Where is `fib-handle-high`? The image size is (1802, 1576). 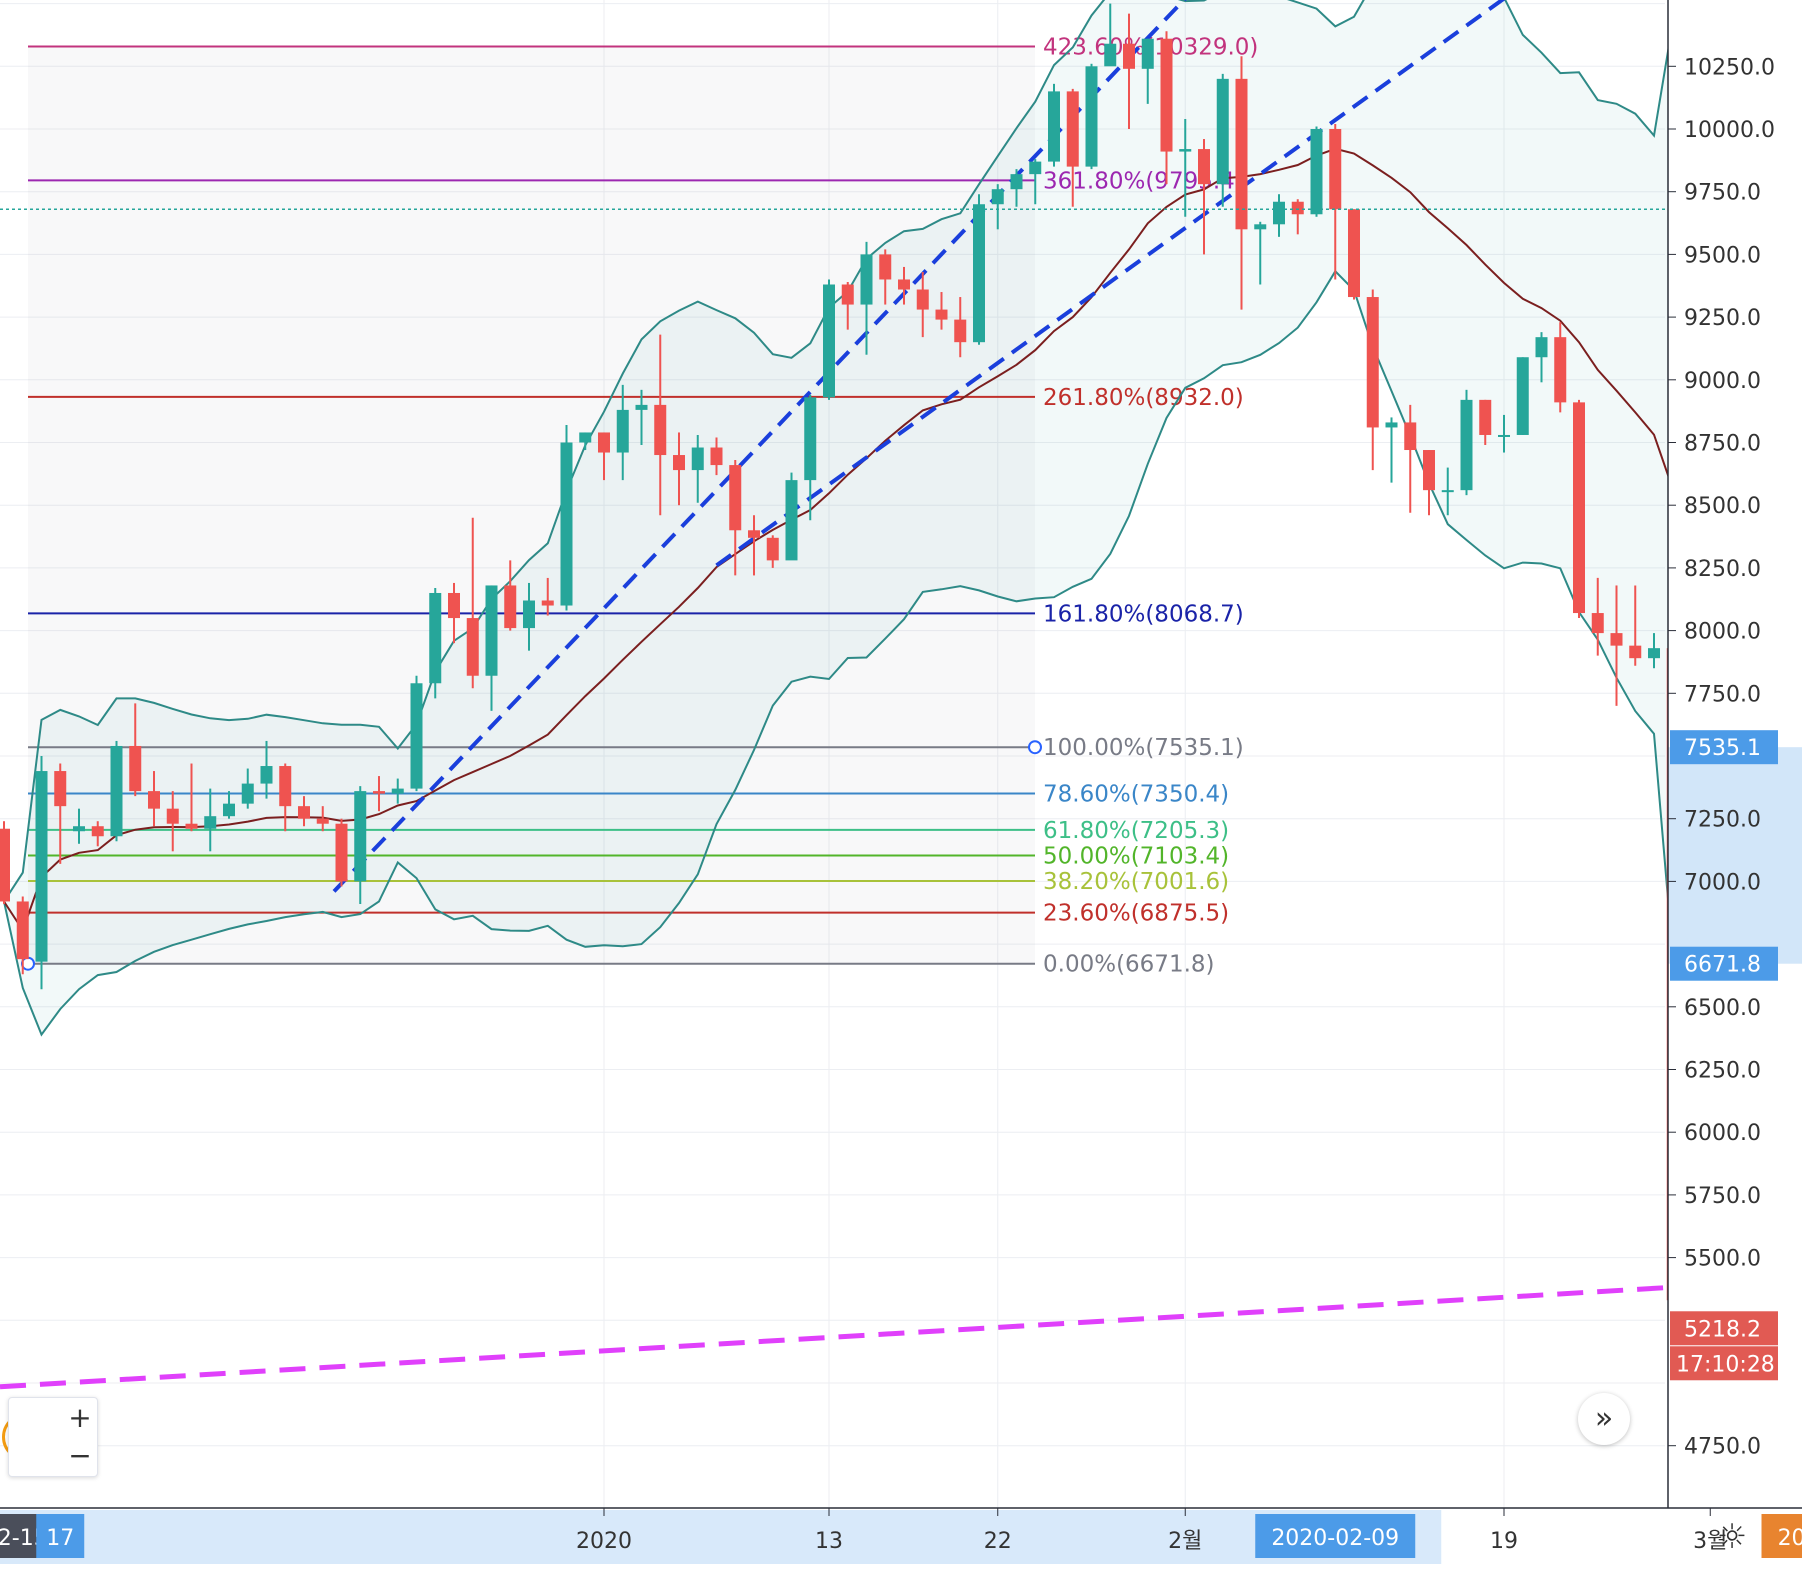
fib-handle-high is located at coordinates (1035, 747).